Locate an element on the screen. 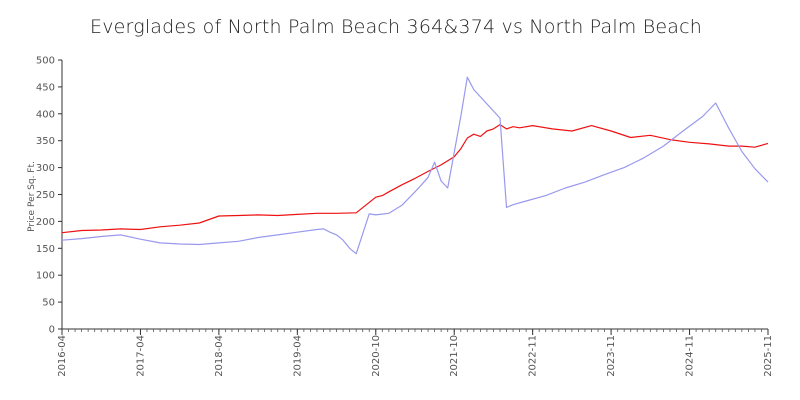 The image size is (800, 400). y-tick-label: 150 is located at coordinates (45, 249).